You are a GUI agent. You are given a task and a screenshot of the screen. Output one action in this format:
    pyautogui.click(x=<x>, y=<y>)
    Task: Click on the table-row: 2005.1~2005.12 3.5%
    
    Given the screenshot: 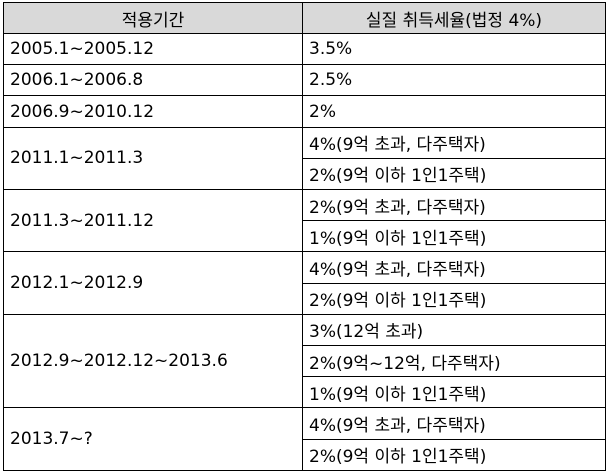 What is the action you would take?
    pyautogui.click(x=304, y=49)
    